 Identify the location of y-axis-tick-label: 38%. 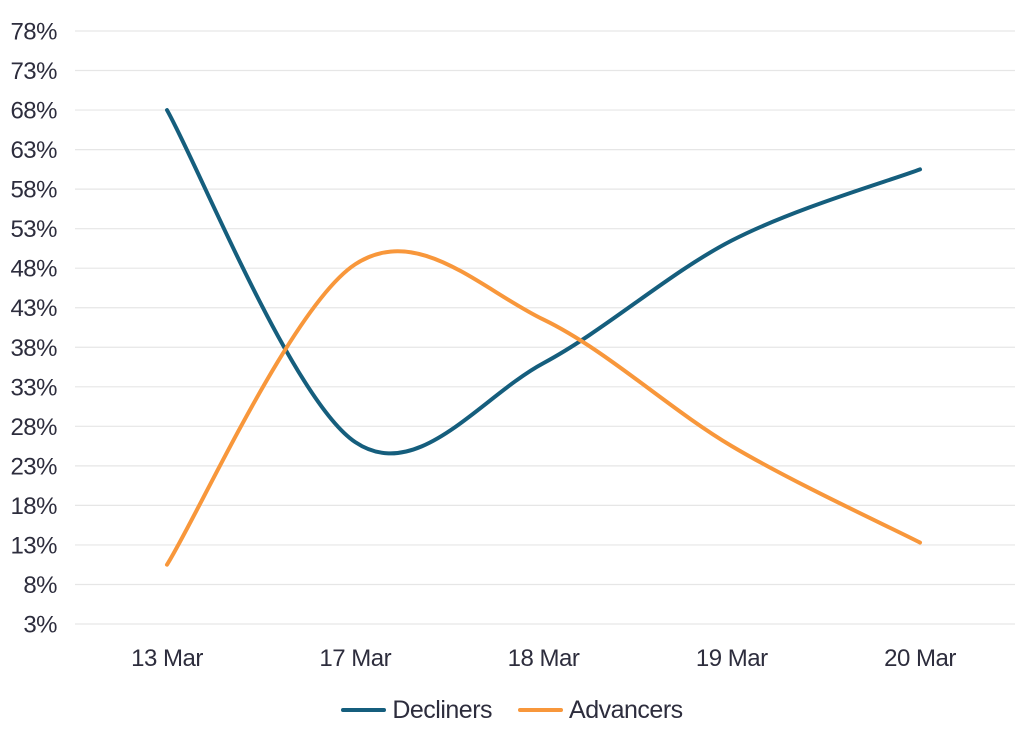
(33, 348).